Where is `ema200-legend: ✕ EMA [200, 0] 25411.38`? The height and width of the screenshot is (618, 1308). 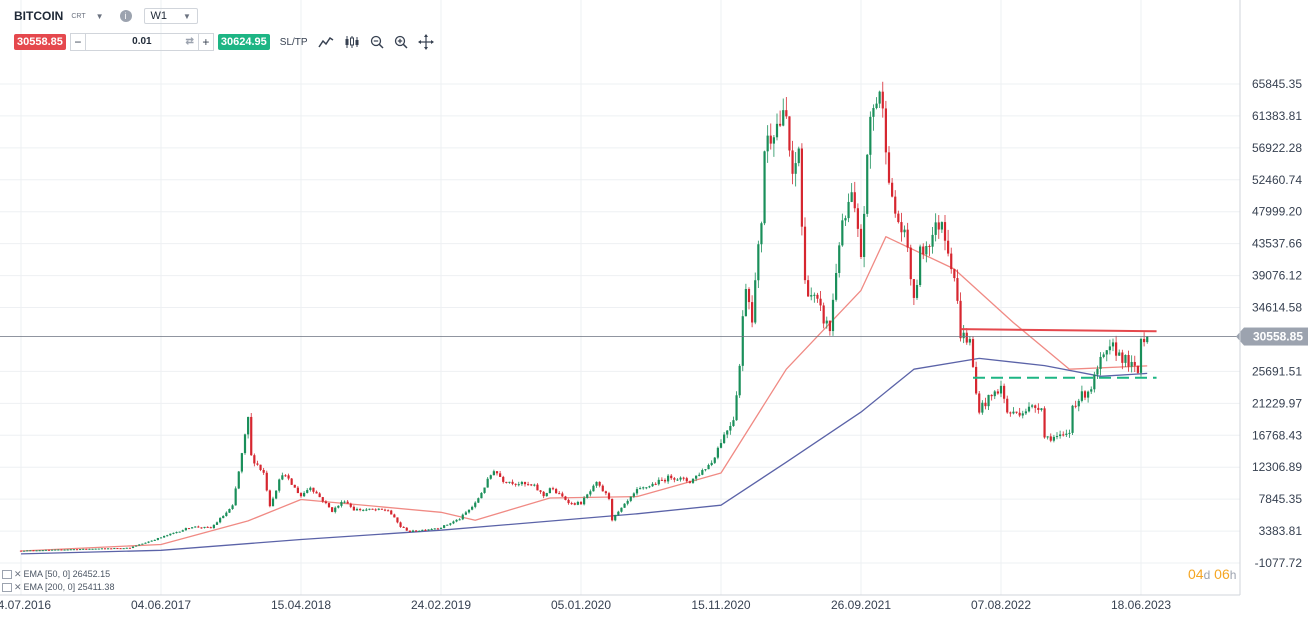 ema200-legend: ✕ EMA [200, 0] 25411.38 is located at coordinates (58, 587).